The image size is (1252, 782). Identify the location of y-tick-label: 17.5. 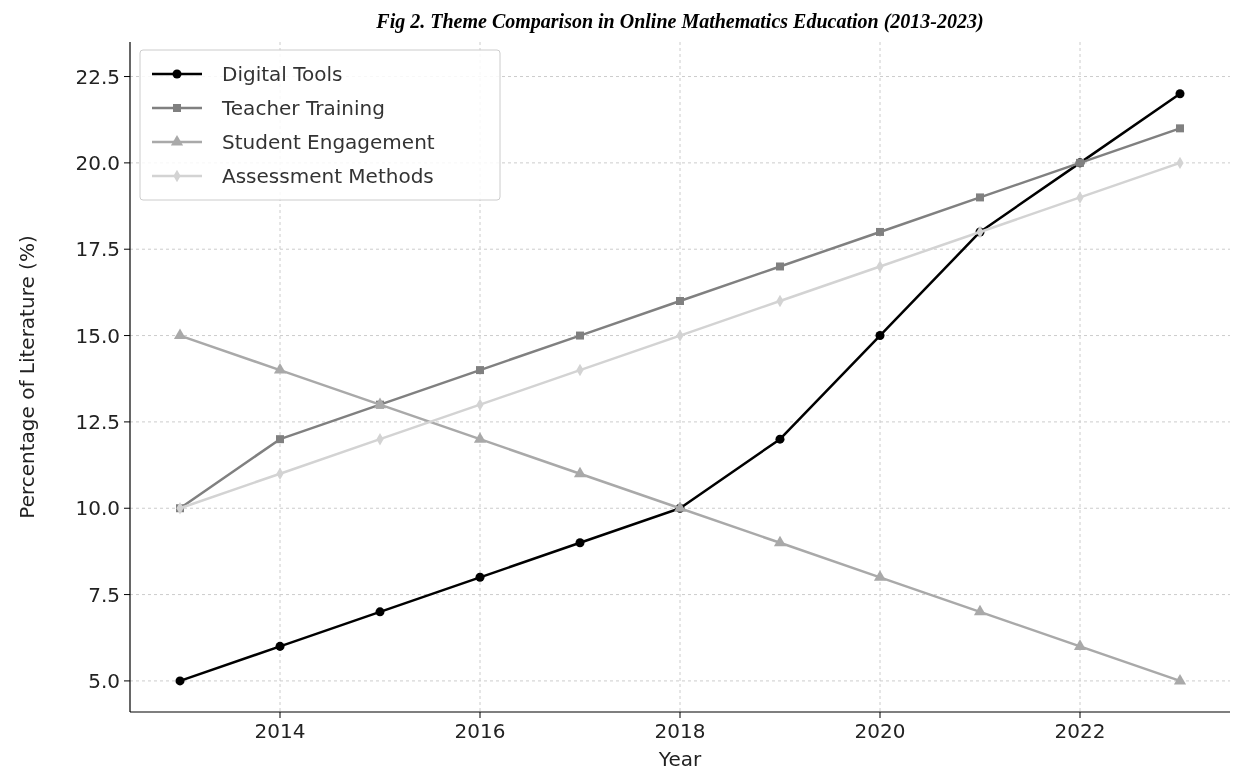
(97, 249).